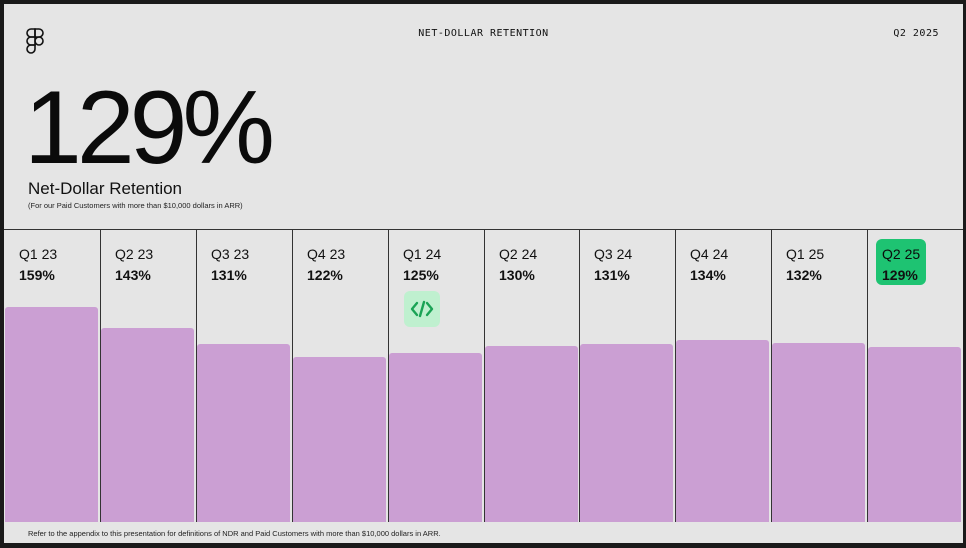  What do you see at coordinates (133, 275) in the screenshot?
I see `quarter-value-label: 143%` at bounding box center [133, 275].